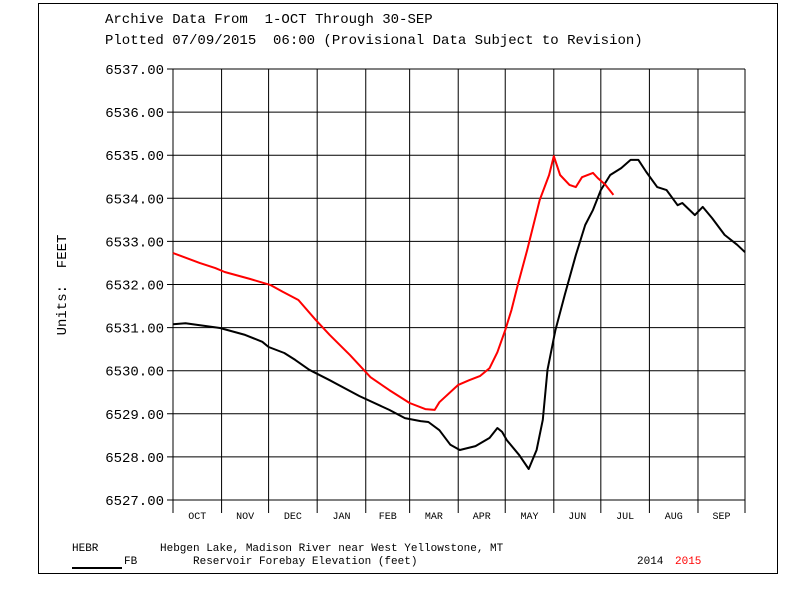 Image resolution: width=792 pixels, height=612 pixels. I want to click on x-tick-label: SEP, so click(721, 517).